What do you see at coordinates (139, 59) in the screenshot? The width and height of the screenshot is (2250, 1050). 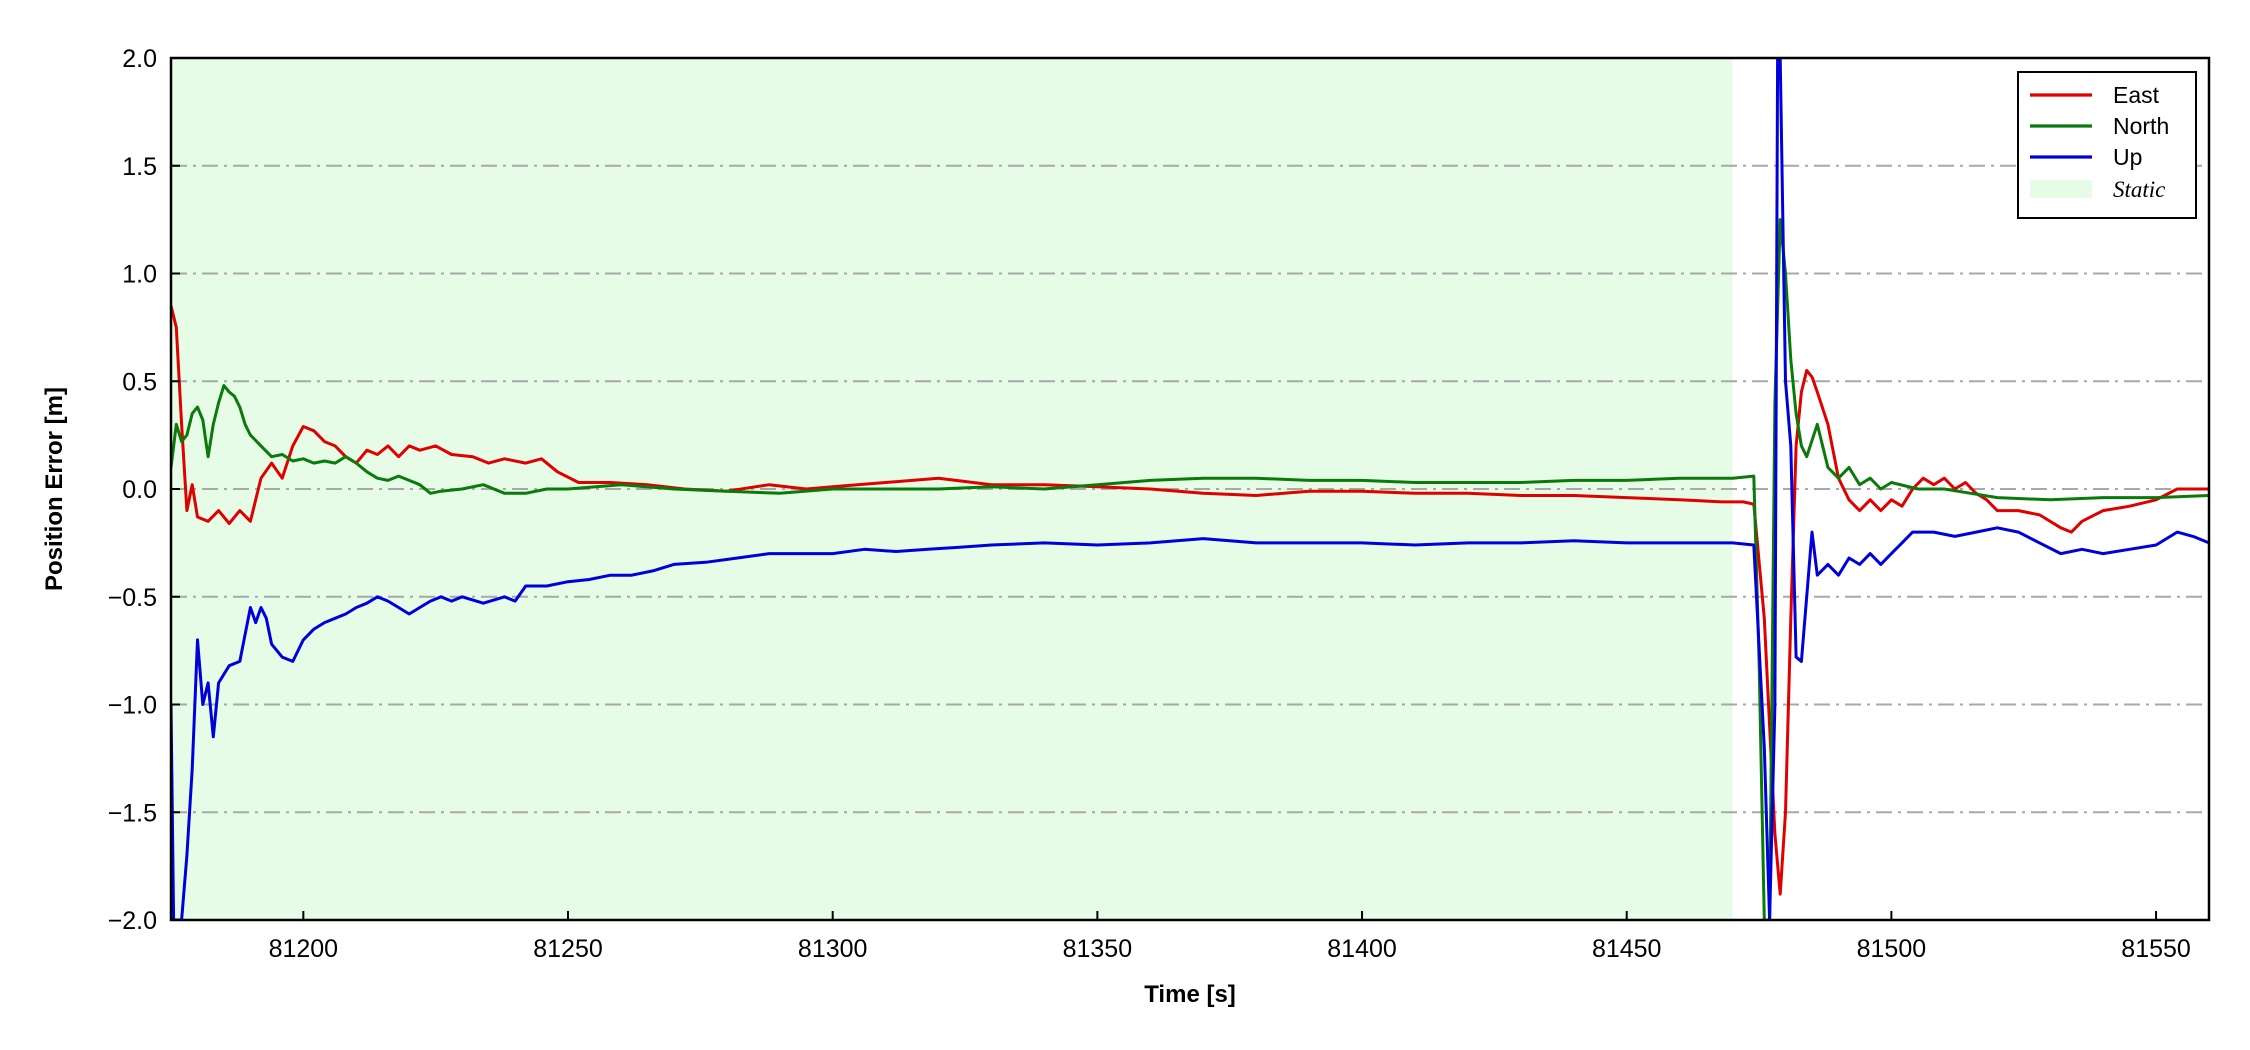 I see `y-tick-label: 2.0` at bounding box center [139, 59].